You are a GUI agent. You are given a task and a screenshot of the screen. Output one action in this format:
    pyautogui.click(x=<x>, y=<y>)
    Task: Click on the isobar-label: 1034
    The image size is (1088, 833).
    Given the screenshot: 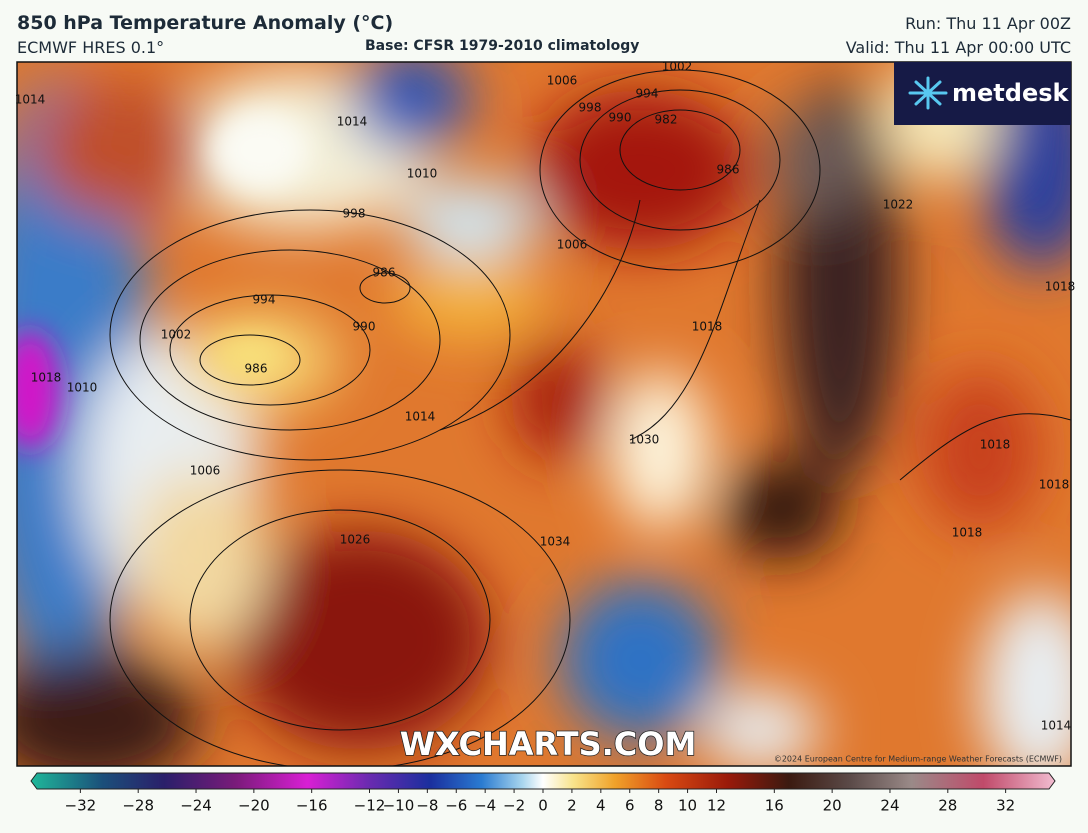 What is the action you would take?
    pyautogui.click(x=555, y=542)
    